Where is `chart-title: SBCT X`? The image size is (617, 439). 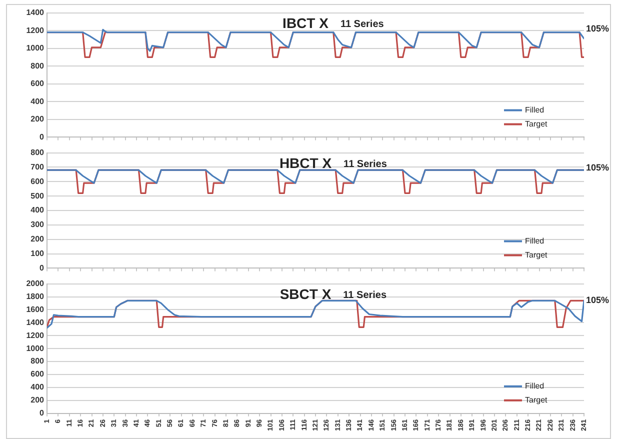
chart-title: SBCT X is located at coordinates (306, 294).